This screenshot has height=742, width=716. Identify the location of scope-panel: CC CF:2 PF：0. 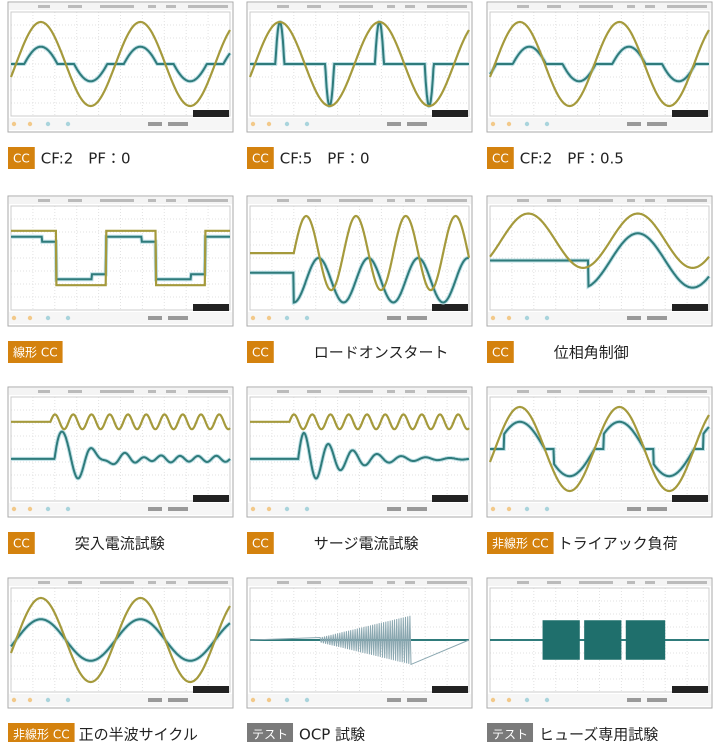
(120, 85).